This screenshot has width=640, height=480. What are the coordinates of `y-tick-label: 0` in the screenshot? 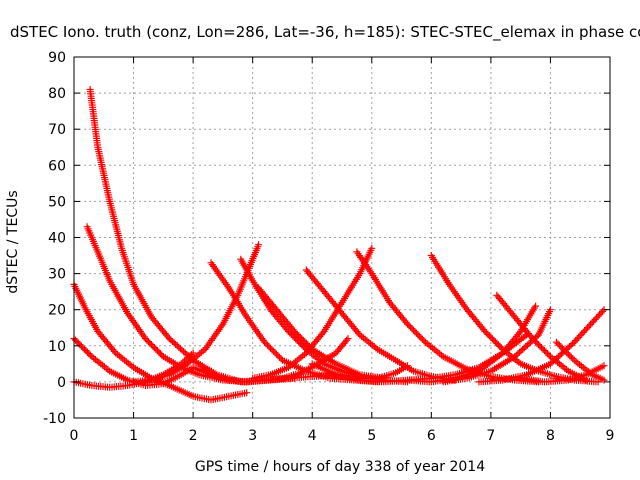 It's located at (61, 383).